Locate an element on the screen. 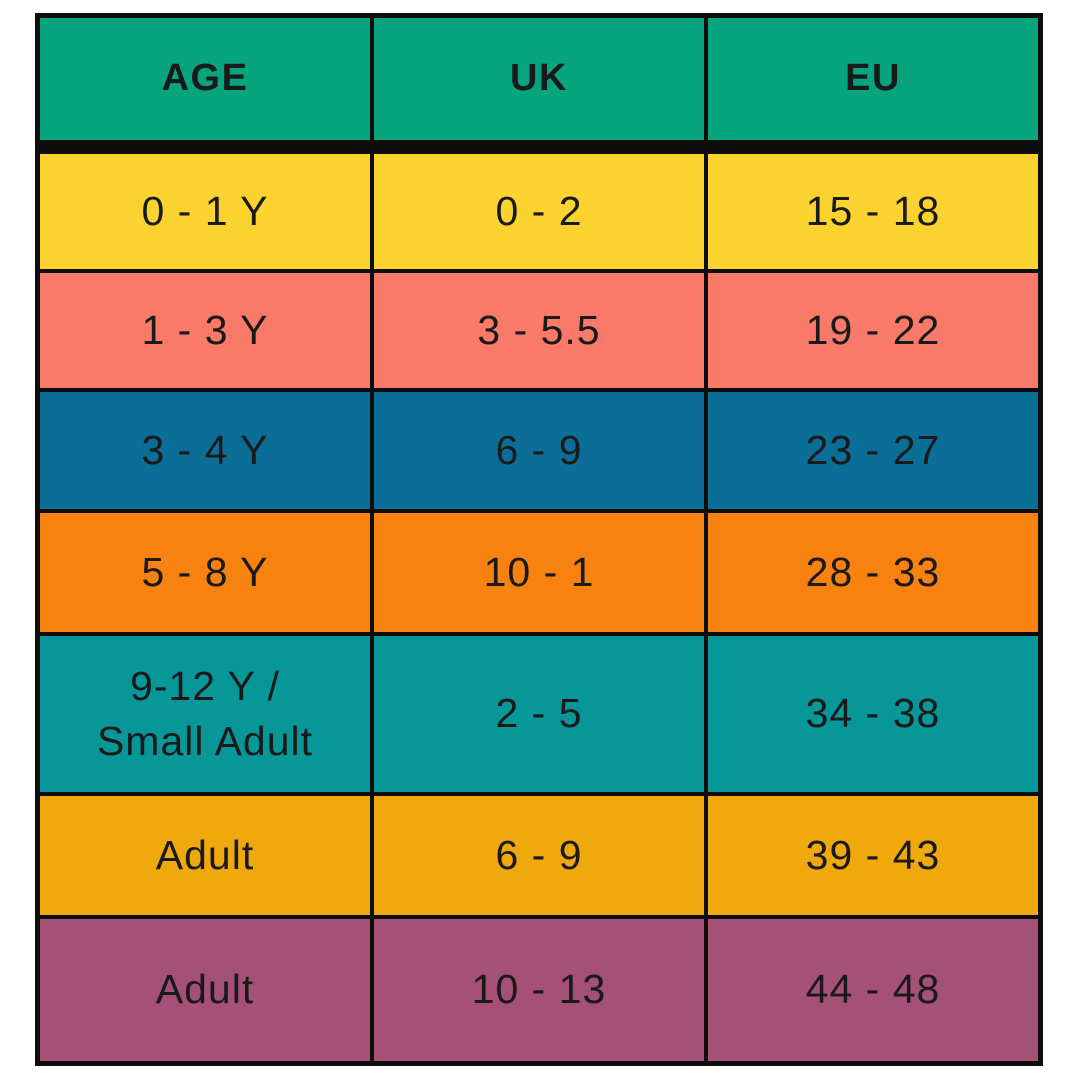  cell-uk: 3 - 5.5 is located at coordinates (539, 330).